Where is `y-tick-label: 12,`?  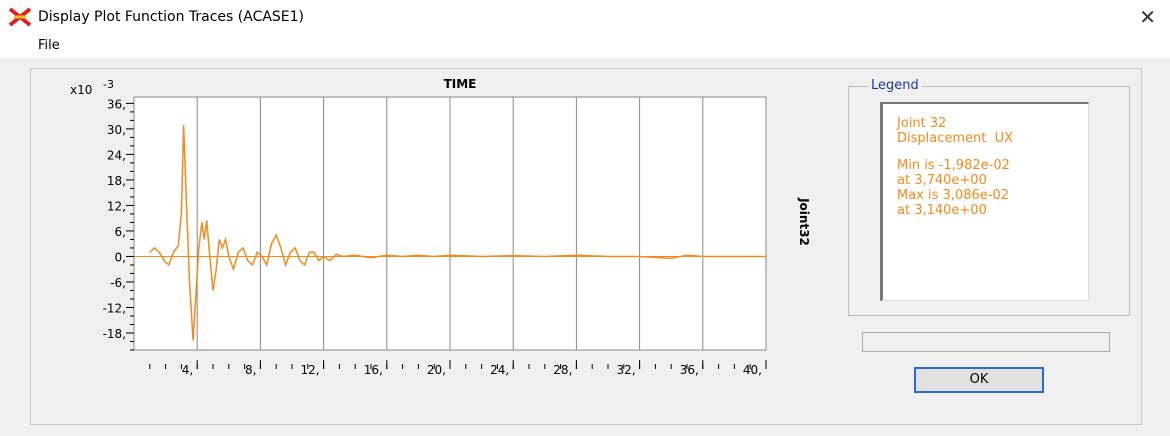 y-tick-label: 12, is located at coordinates (116, 206).